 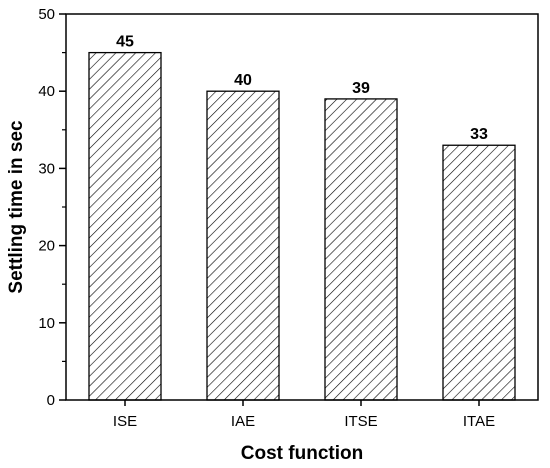 What do you see at coordinates (51, 400) in the screenshot?
I see `y-tick-label: 0` at bounding box center [51, 400].